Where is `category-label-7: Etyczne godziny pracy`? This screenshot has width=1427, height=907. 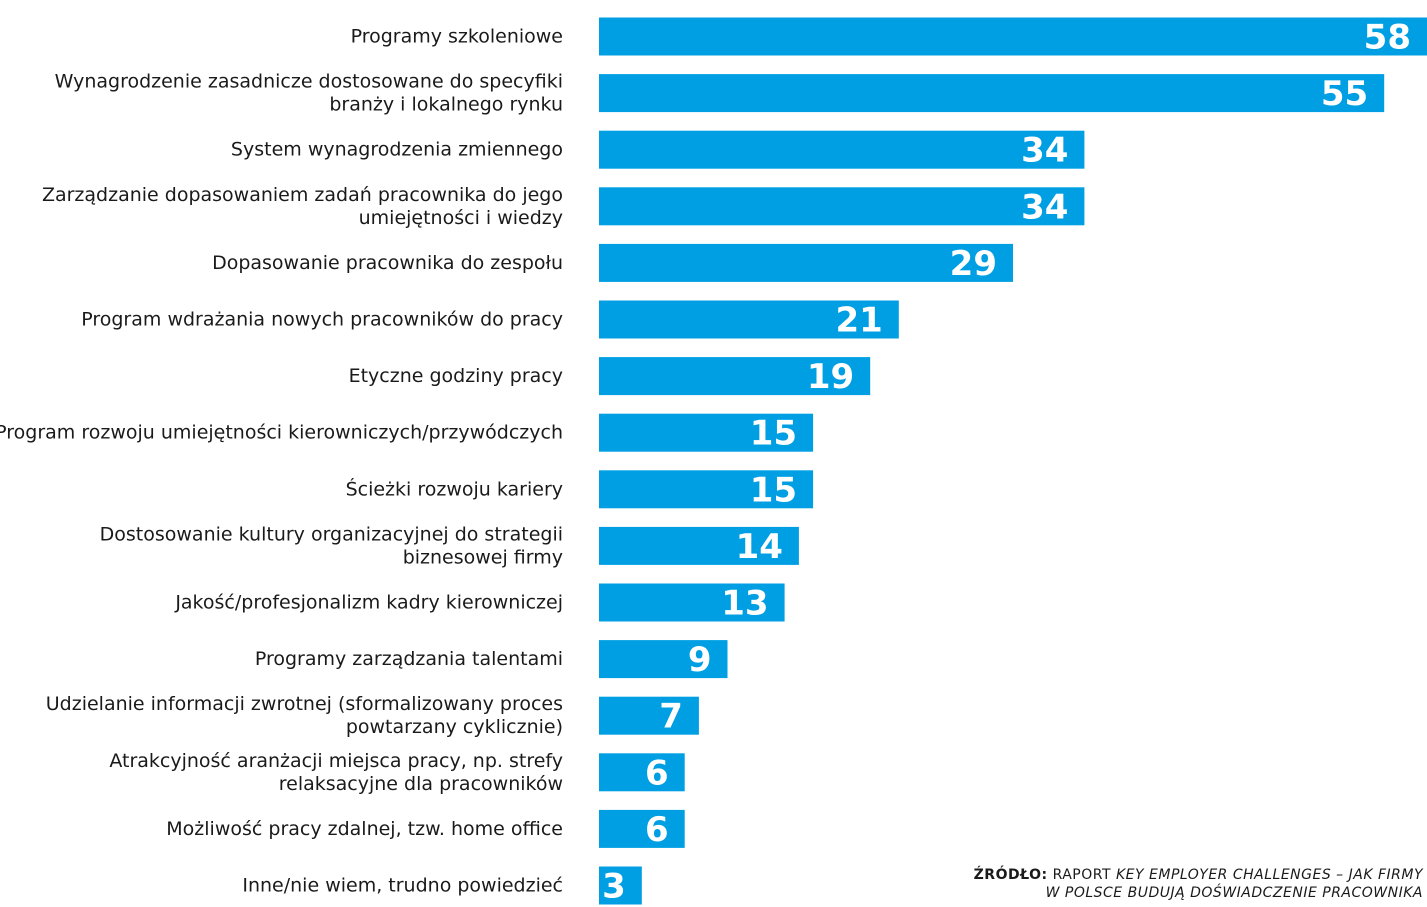
category-label-7: Etyczne godziny pracy is located at coordinates (456, 376).